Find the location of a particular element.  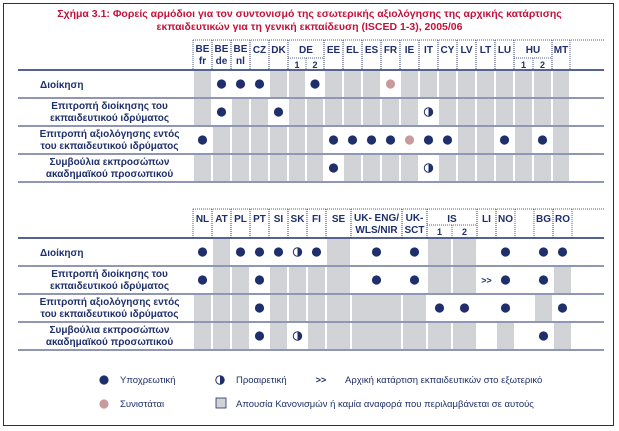

panel0-col-MT-label: MT is located at coordinates (561, 50).